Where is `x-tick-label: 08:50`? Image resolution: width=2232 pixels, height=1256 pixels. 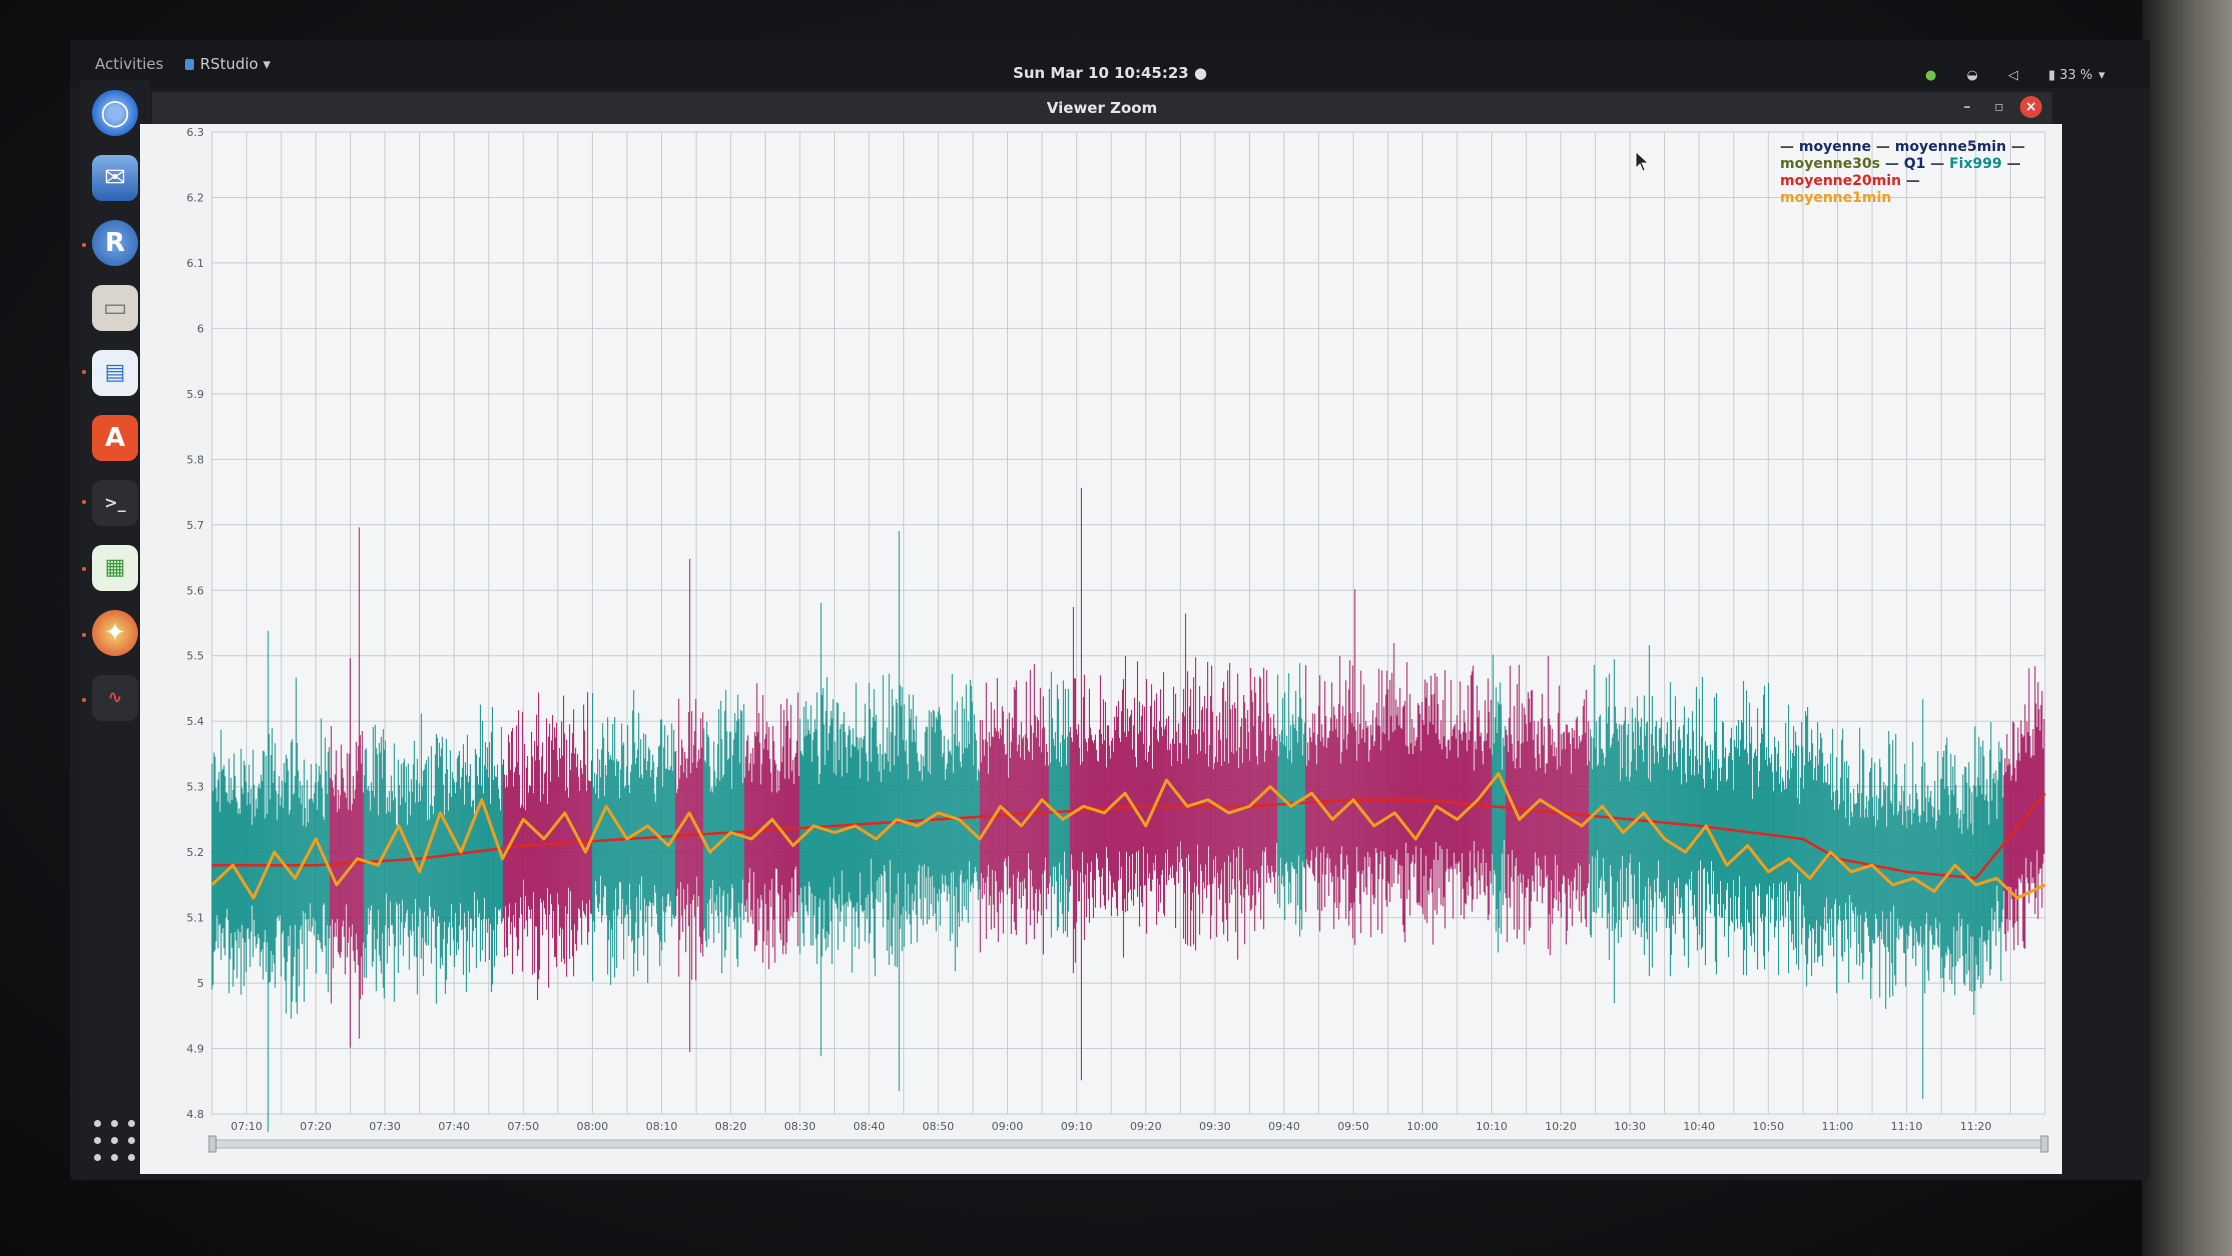
x-tick-label: 08:50 is located at coordinates (938, 1126).